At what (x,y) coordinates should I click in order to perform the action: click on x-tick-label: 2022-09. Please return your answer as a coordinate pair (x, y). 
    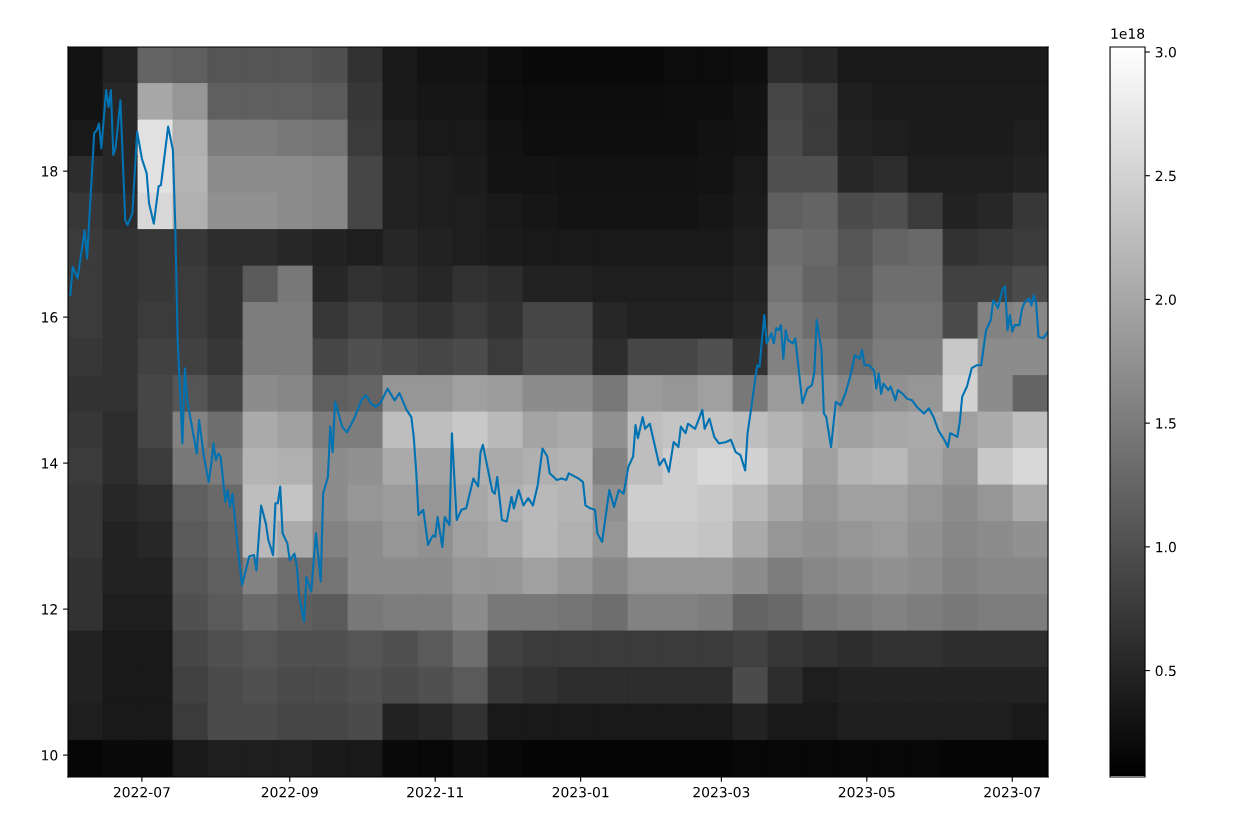
    Looking at the image, I should click on (289, 792).